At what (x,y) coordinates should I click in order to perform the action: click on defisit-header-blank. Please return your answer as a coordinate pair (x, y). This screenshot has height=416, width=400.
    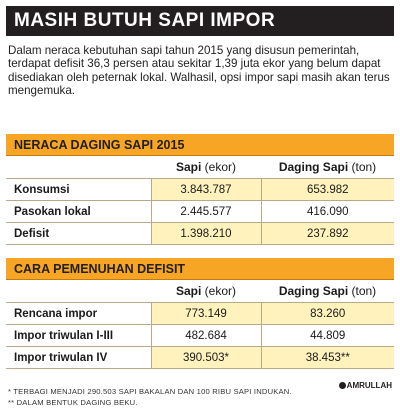
    Looking at the image, I should click on (78, 291).